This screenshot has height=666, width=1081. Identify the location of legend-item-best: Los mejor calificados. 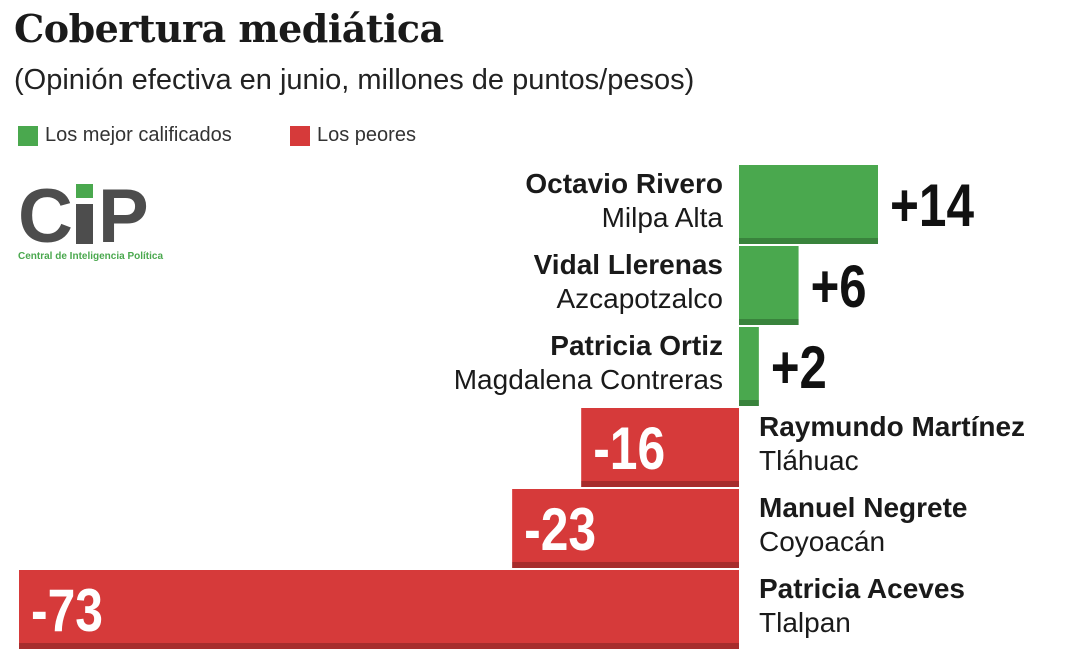
(125, 135).